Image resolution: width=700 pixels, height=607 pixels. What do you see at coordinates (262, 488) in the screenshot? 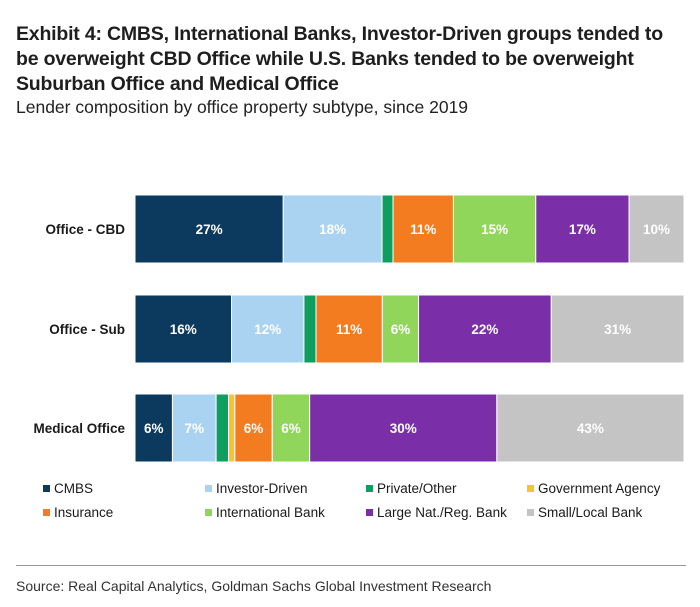
I see `legend-label: Investor-Driven` at bounding box center [262, 488].